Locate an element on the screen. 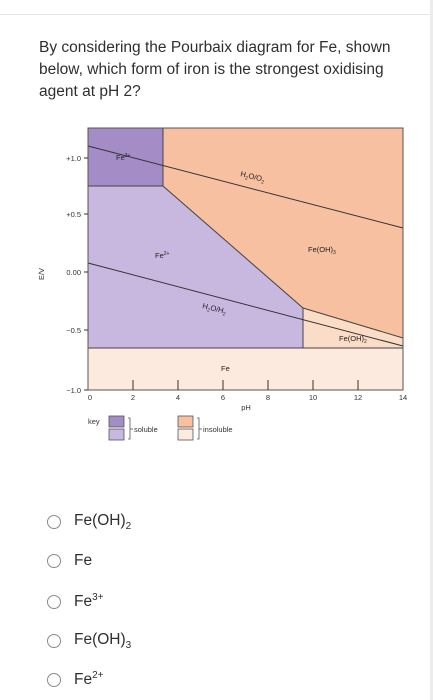 This screenshot has width=433, height=700. top-divider is located at coordinates (216, 14).